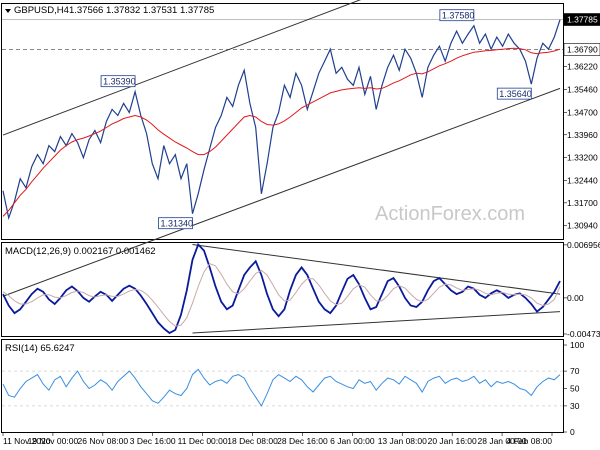 Image resolution: width=600 pixels, height=450 pixels. What do you see at coordinates (582, 158) in the screenshot?
I see `price-tick-label: 1.33200` at bounding box center [582, 158].